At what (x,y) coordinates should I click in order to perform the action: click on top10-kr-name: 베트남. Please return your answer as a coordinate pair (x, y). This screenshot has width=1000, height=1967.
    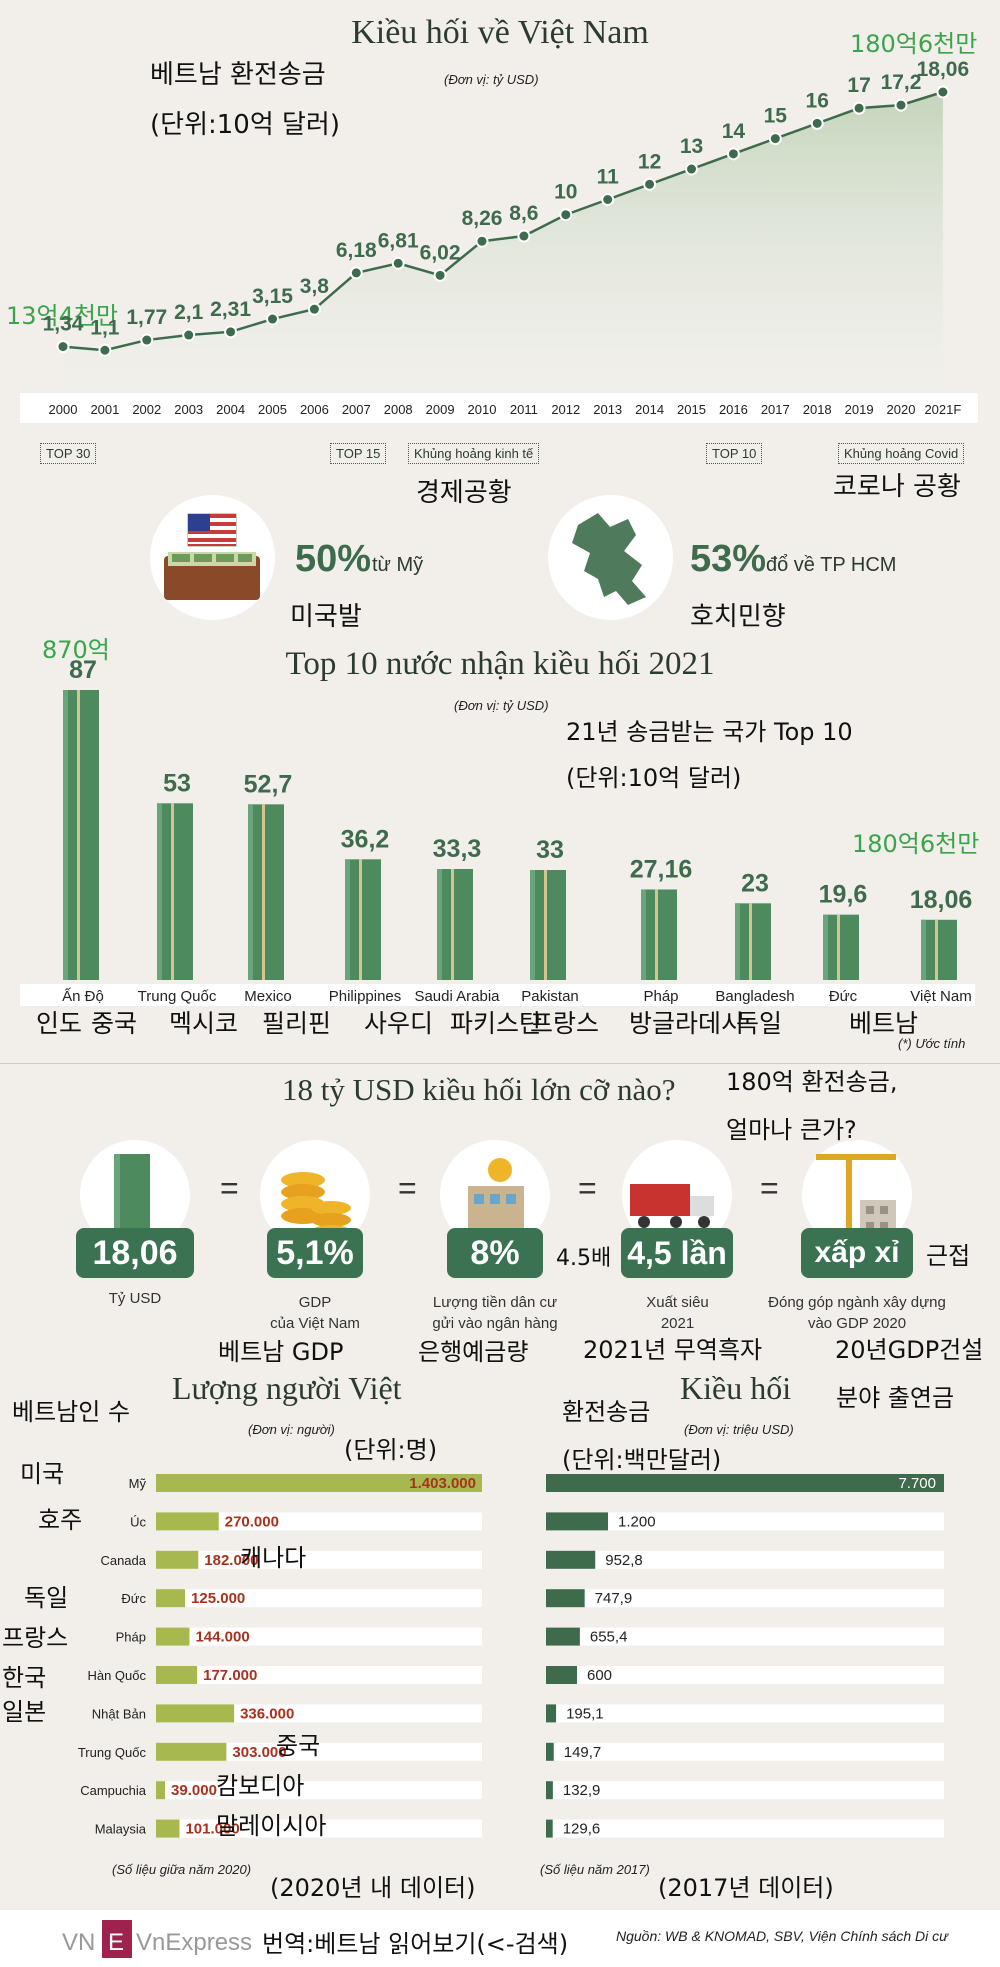
    Looking at the image, I should click on (884, 1023).